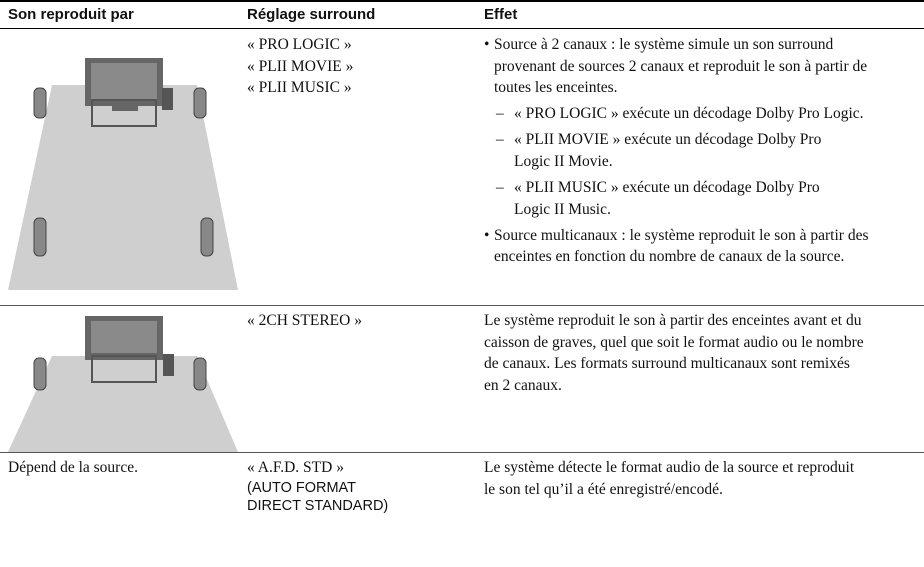 The width and height of the screenshot is (924, 567). What do you see at coordinates (563, 161) in the screenshot?
I see `effect-line: Logic II Movie.` at bounding box center [563, 161].